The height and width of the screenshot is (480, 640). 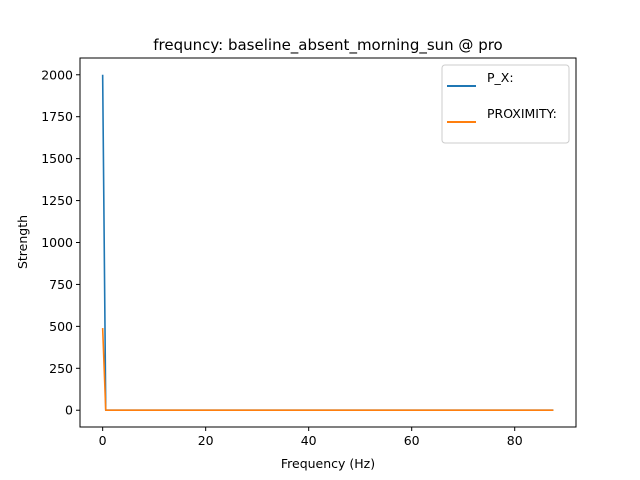 I want to click on y-tick-label: 1500, so click(x=57, y=158).